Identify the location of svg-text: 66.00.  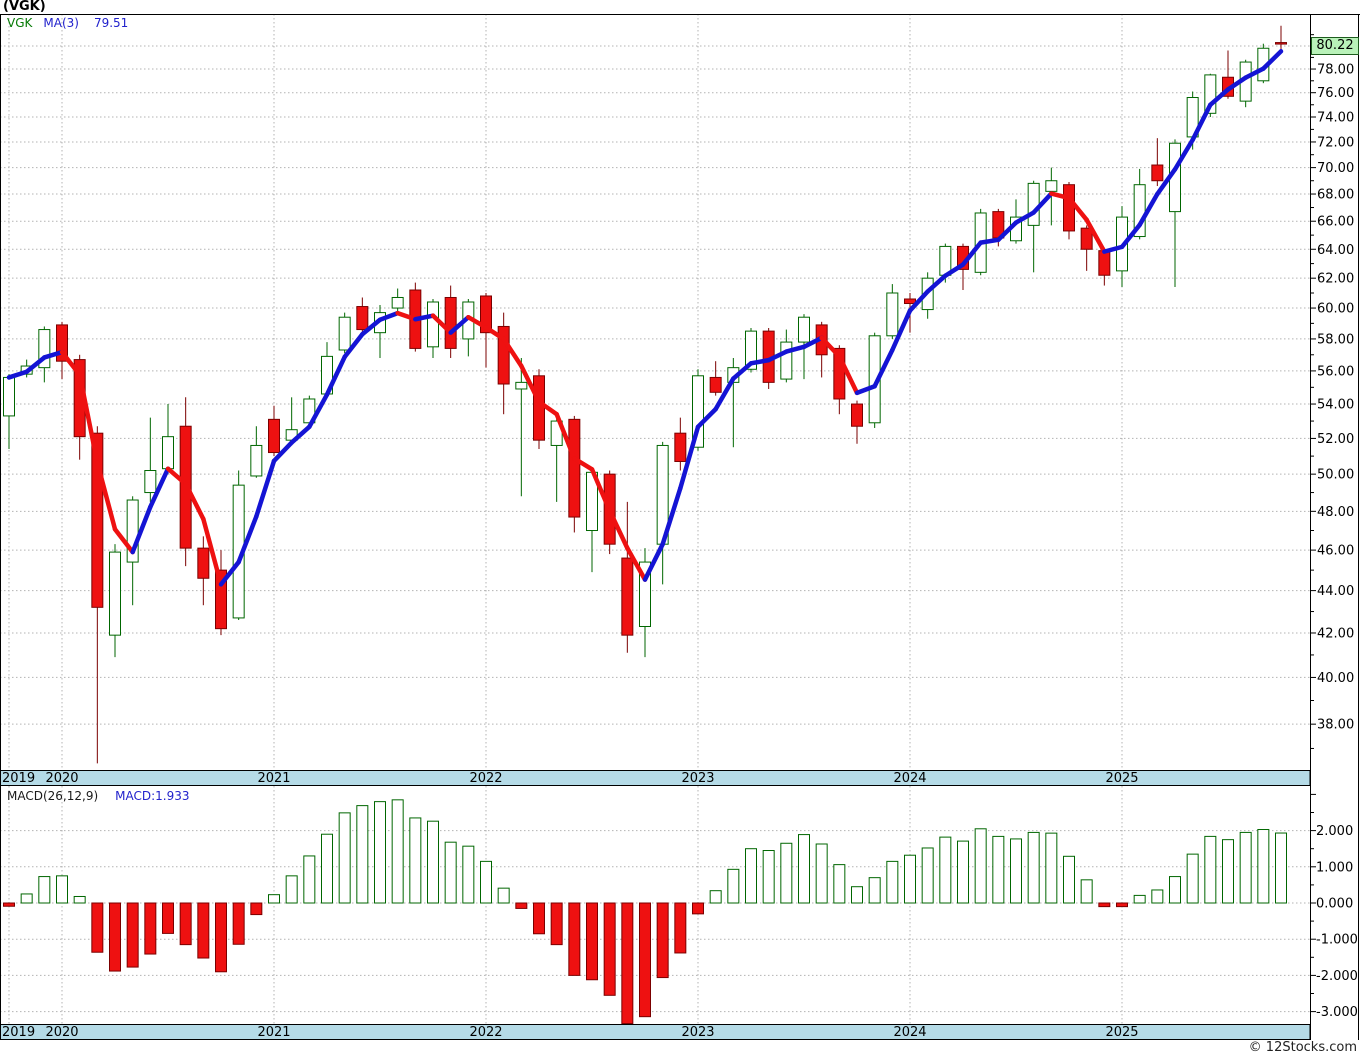
(1335, 222).